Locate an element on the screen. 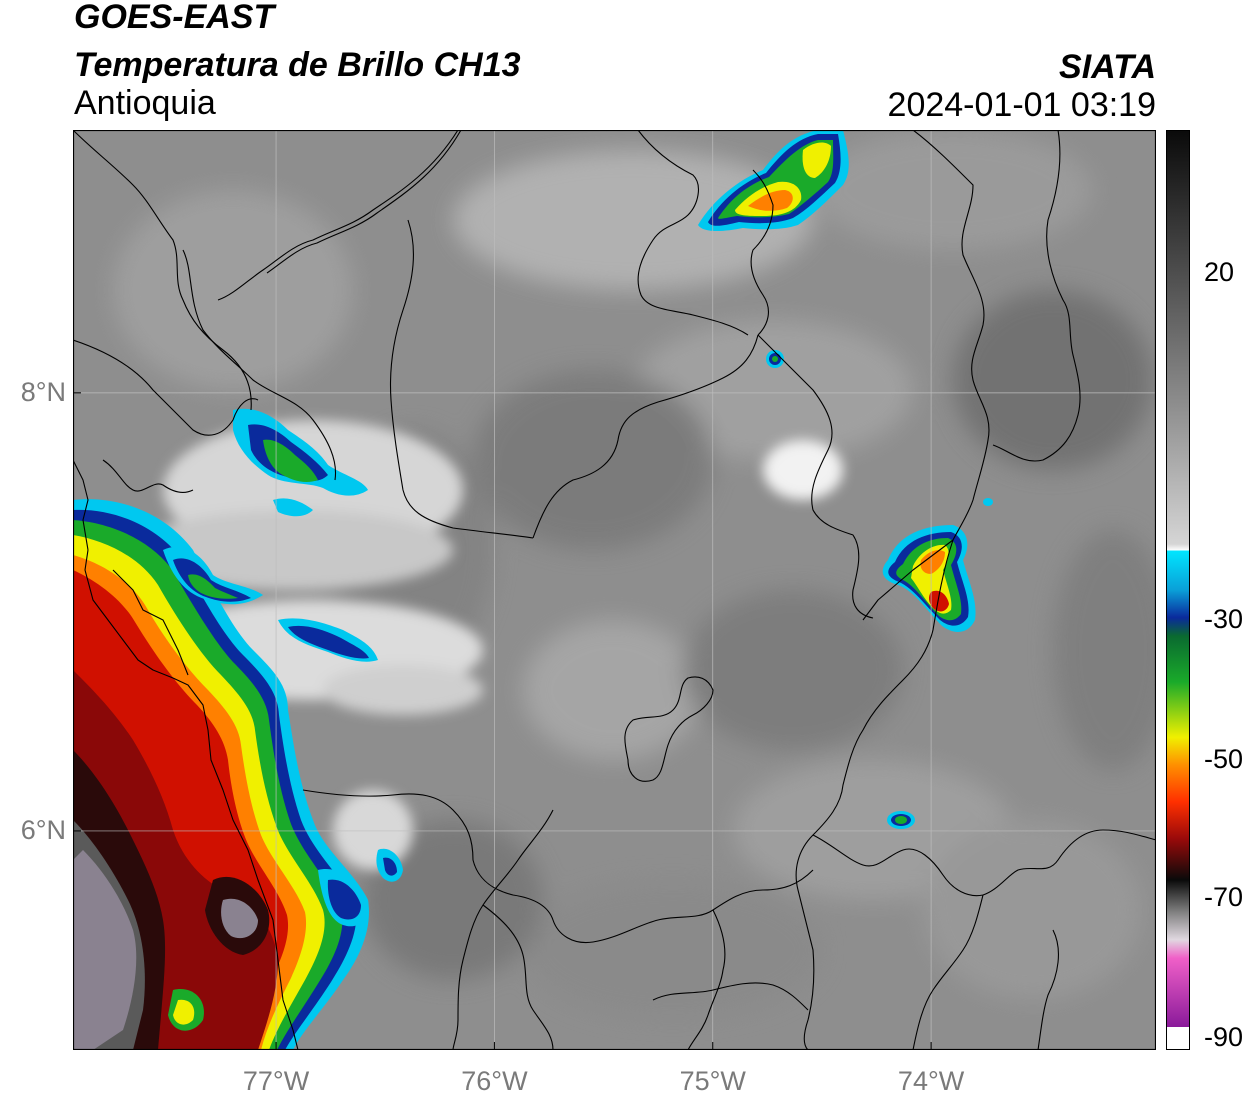 The width and height of the screenshot is (1252, 1099). colorbar-tick-label: -50 is located at coordinates (1224, 759).